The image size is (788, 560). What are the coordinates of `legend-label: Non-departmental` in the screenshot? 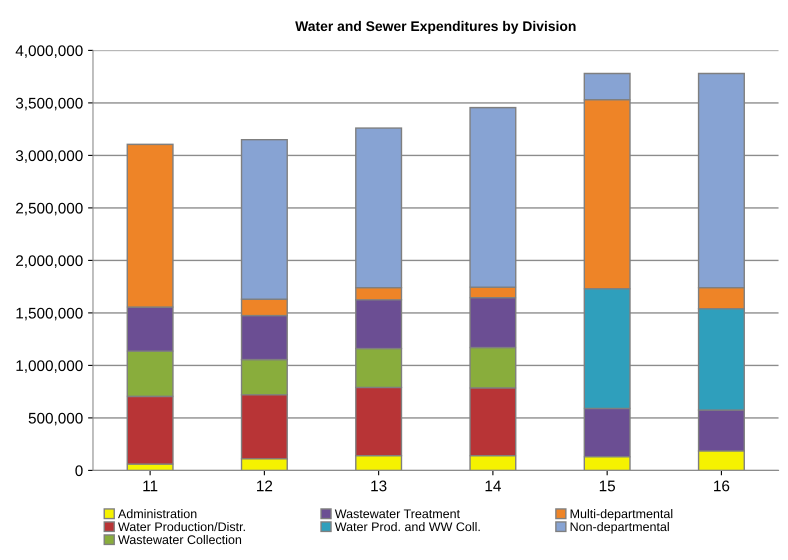 It's located at (619, 528).